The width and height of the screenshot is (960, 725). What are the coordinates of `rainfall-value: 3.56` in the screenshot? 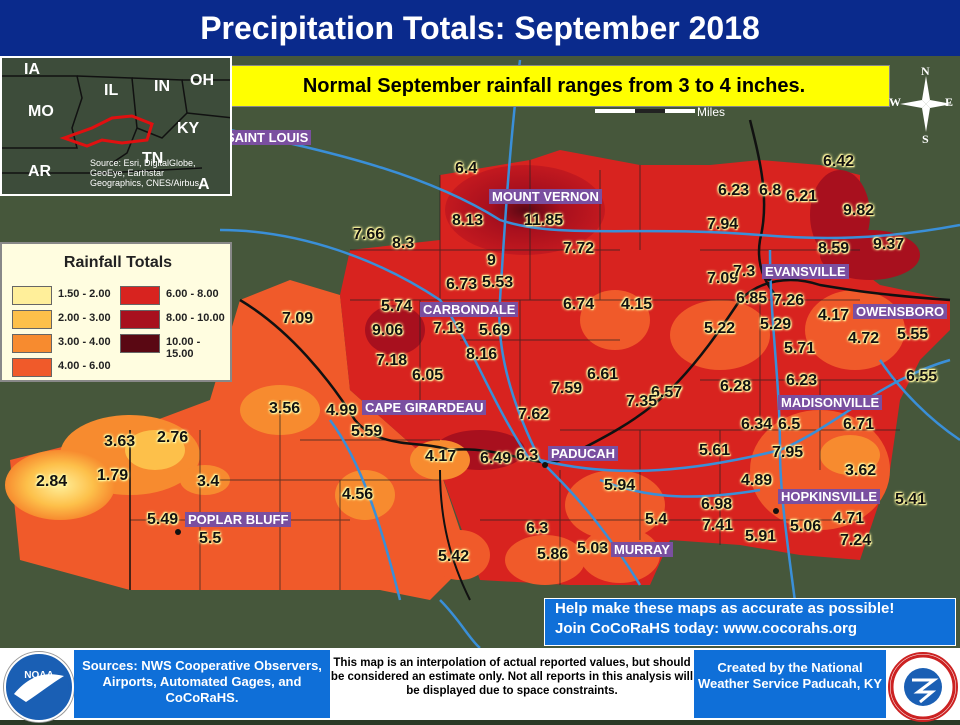 It's located at (285, 408).